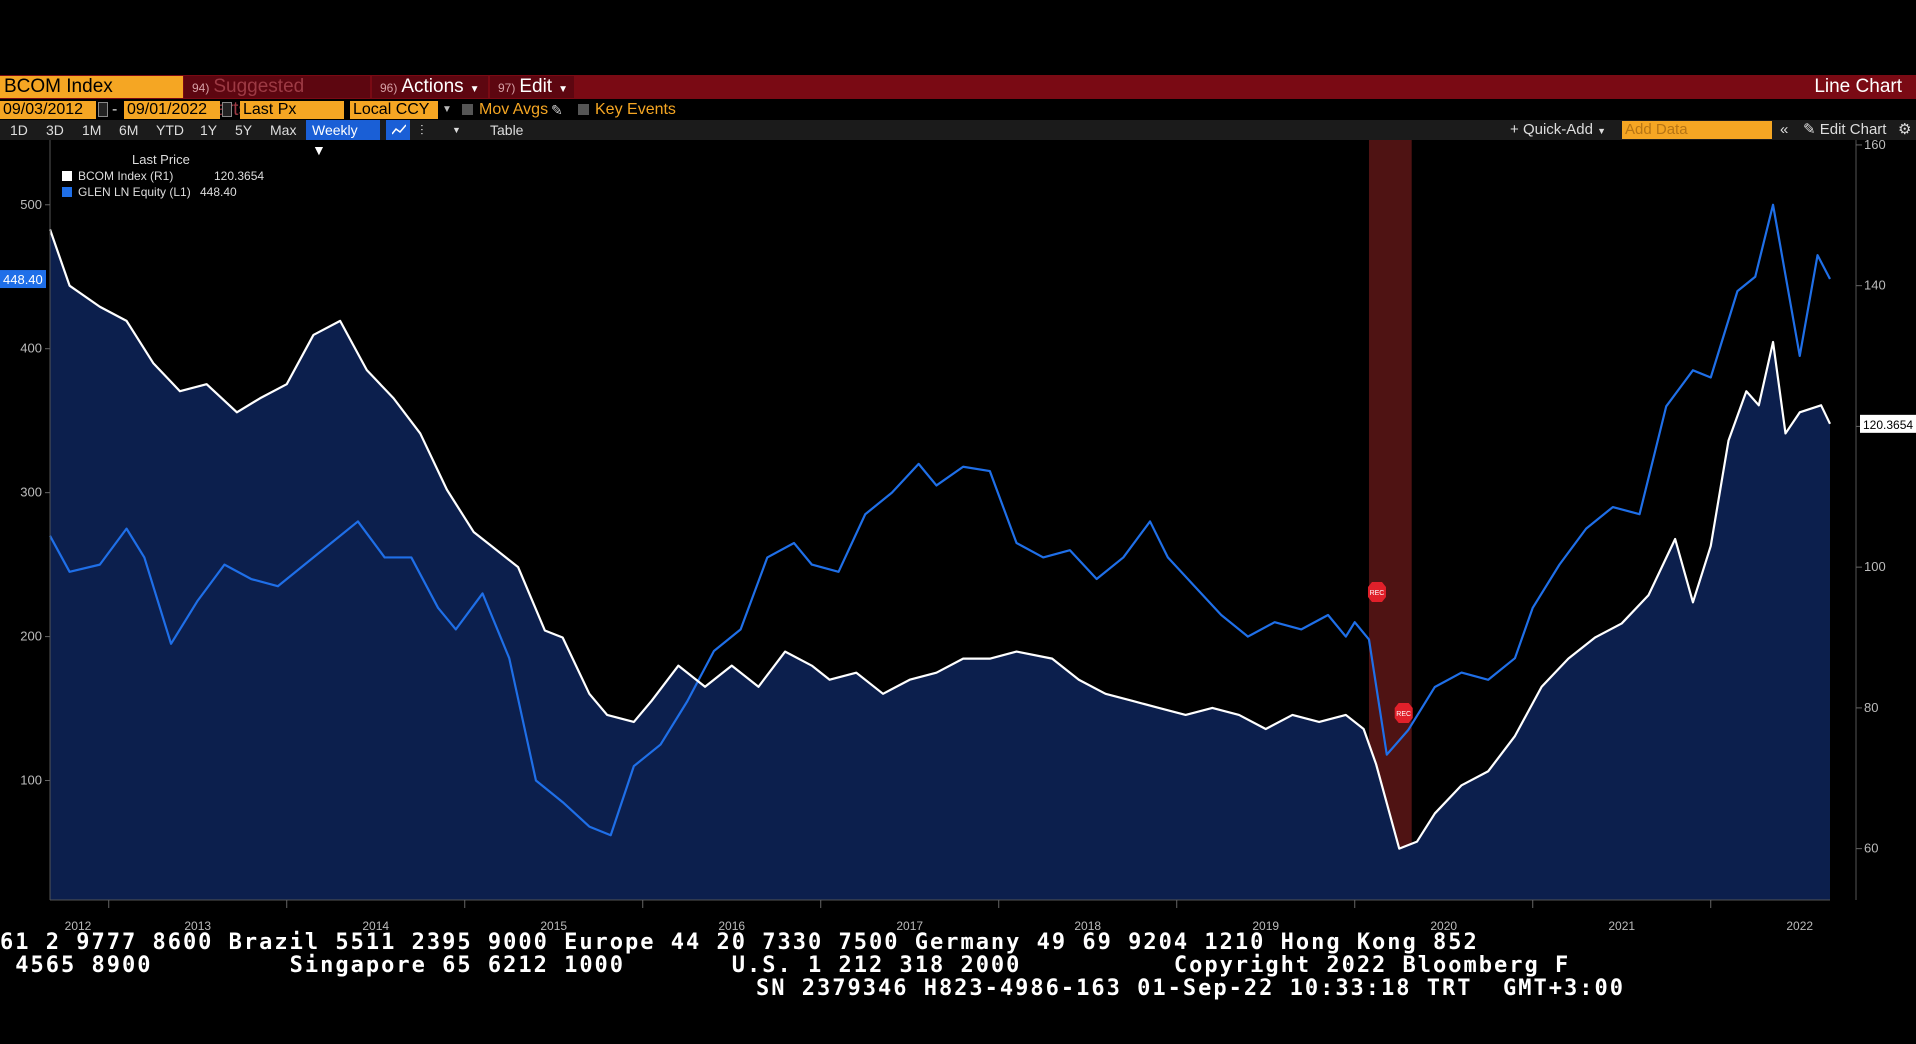 This screenshot has height=1044, width=1916. What do you see at coordinates (557, 110) in the screenshot?
I see `pencil-icon: ✎` at bounding box center [557, 110].